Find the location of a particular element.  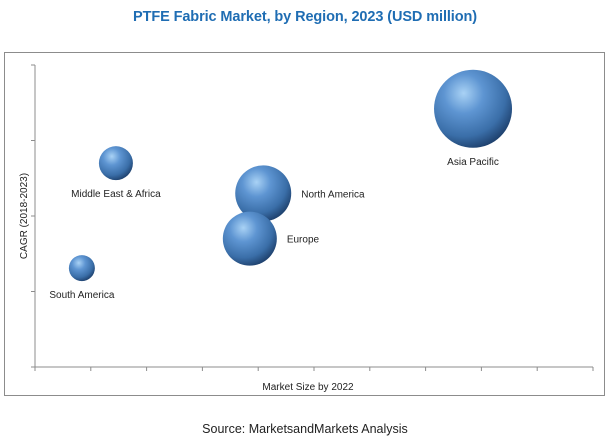

bubble-north-america: North America is located at coordinates (300, 193).